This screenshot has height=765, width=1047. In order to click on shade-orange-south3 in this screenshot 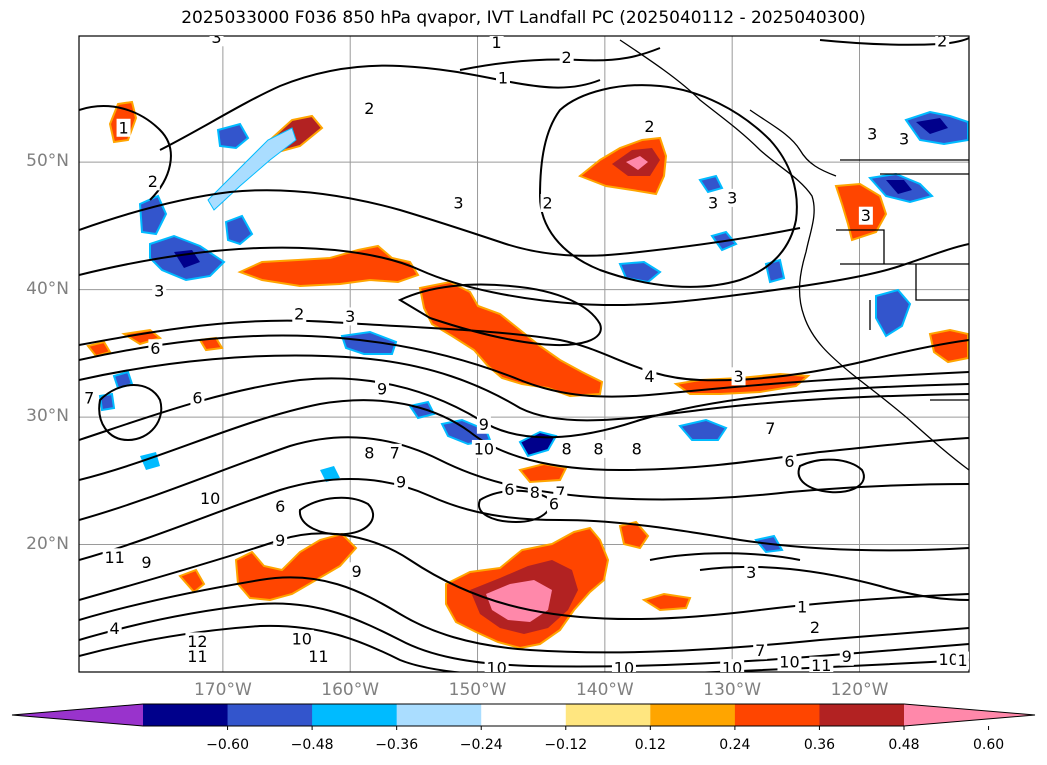, I will do `click(634, 535)`.